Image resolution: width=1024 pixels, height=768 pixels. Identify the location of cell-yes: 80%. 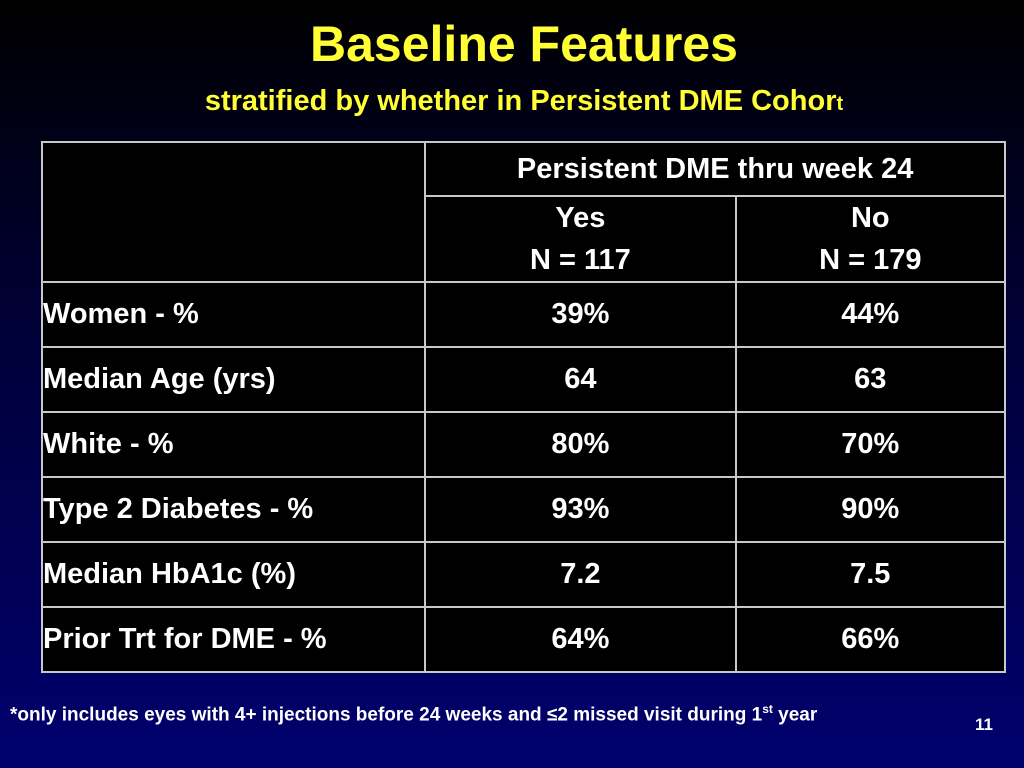
(580, 444).